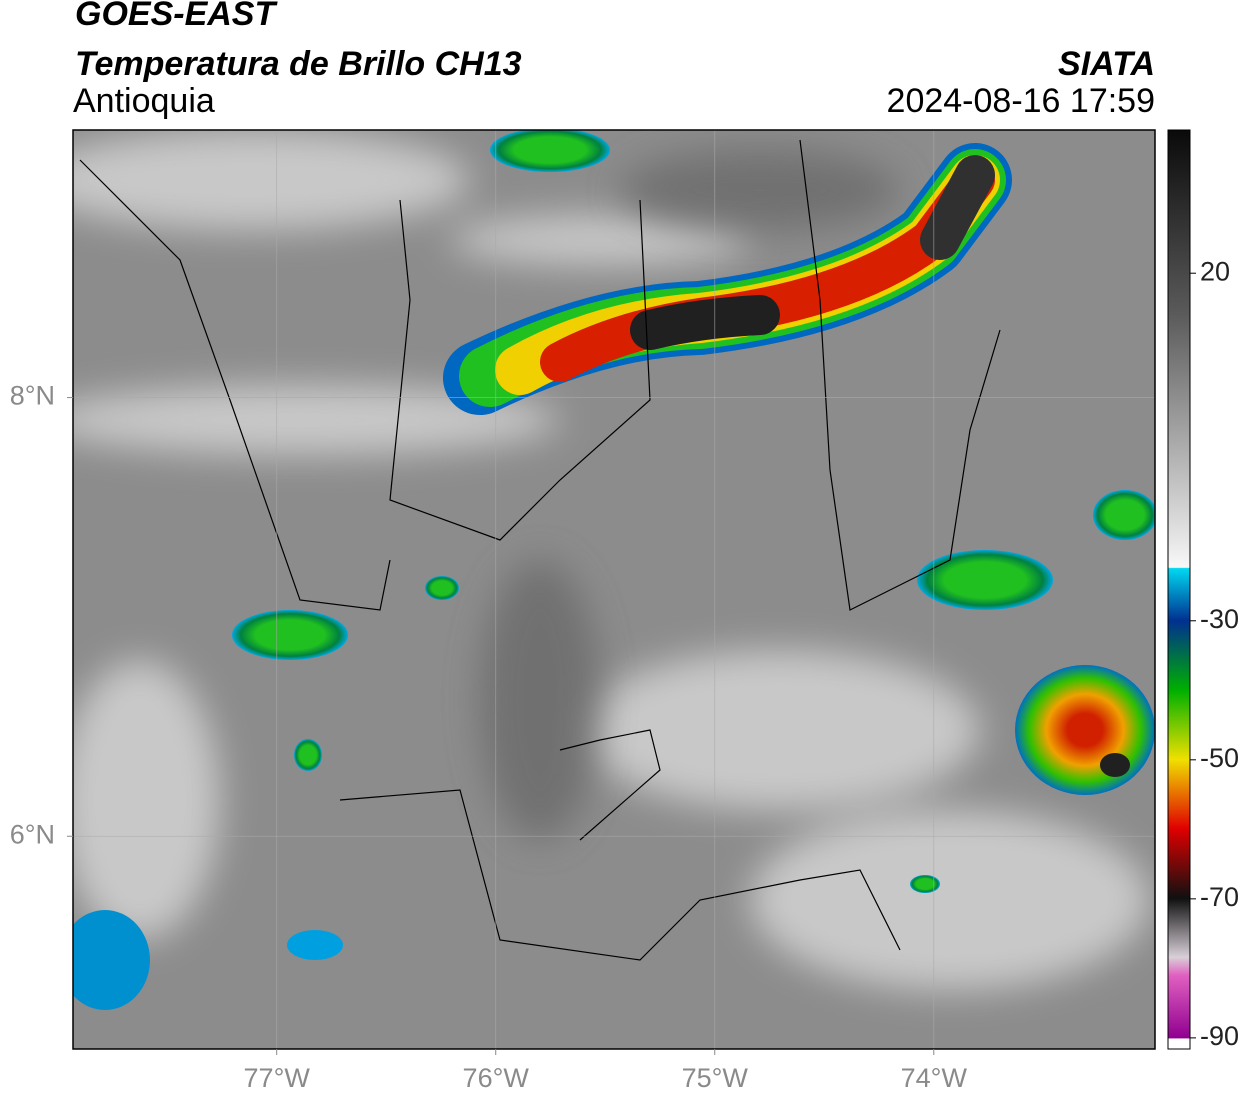  Describe the element at coordinates (934, 1078) in the screenshot. I see `x-tick-label: 74°W` at that location.